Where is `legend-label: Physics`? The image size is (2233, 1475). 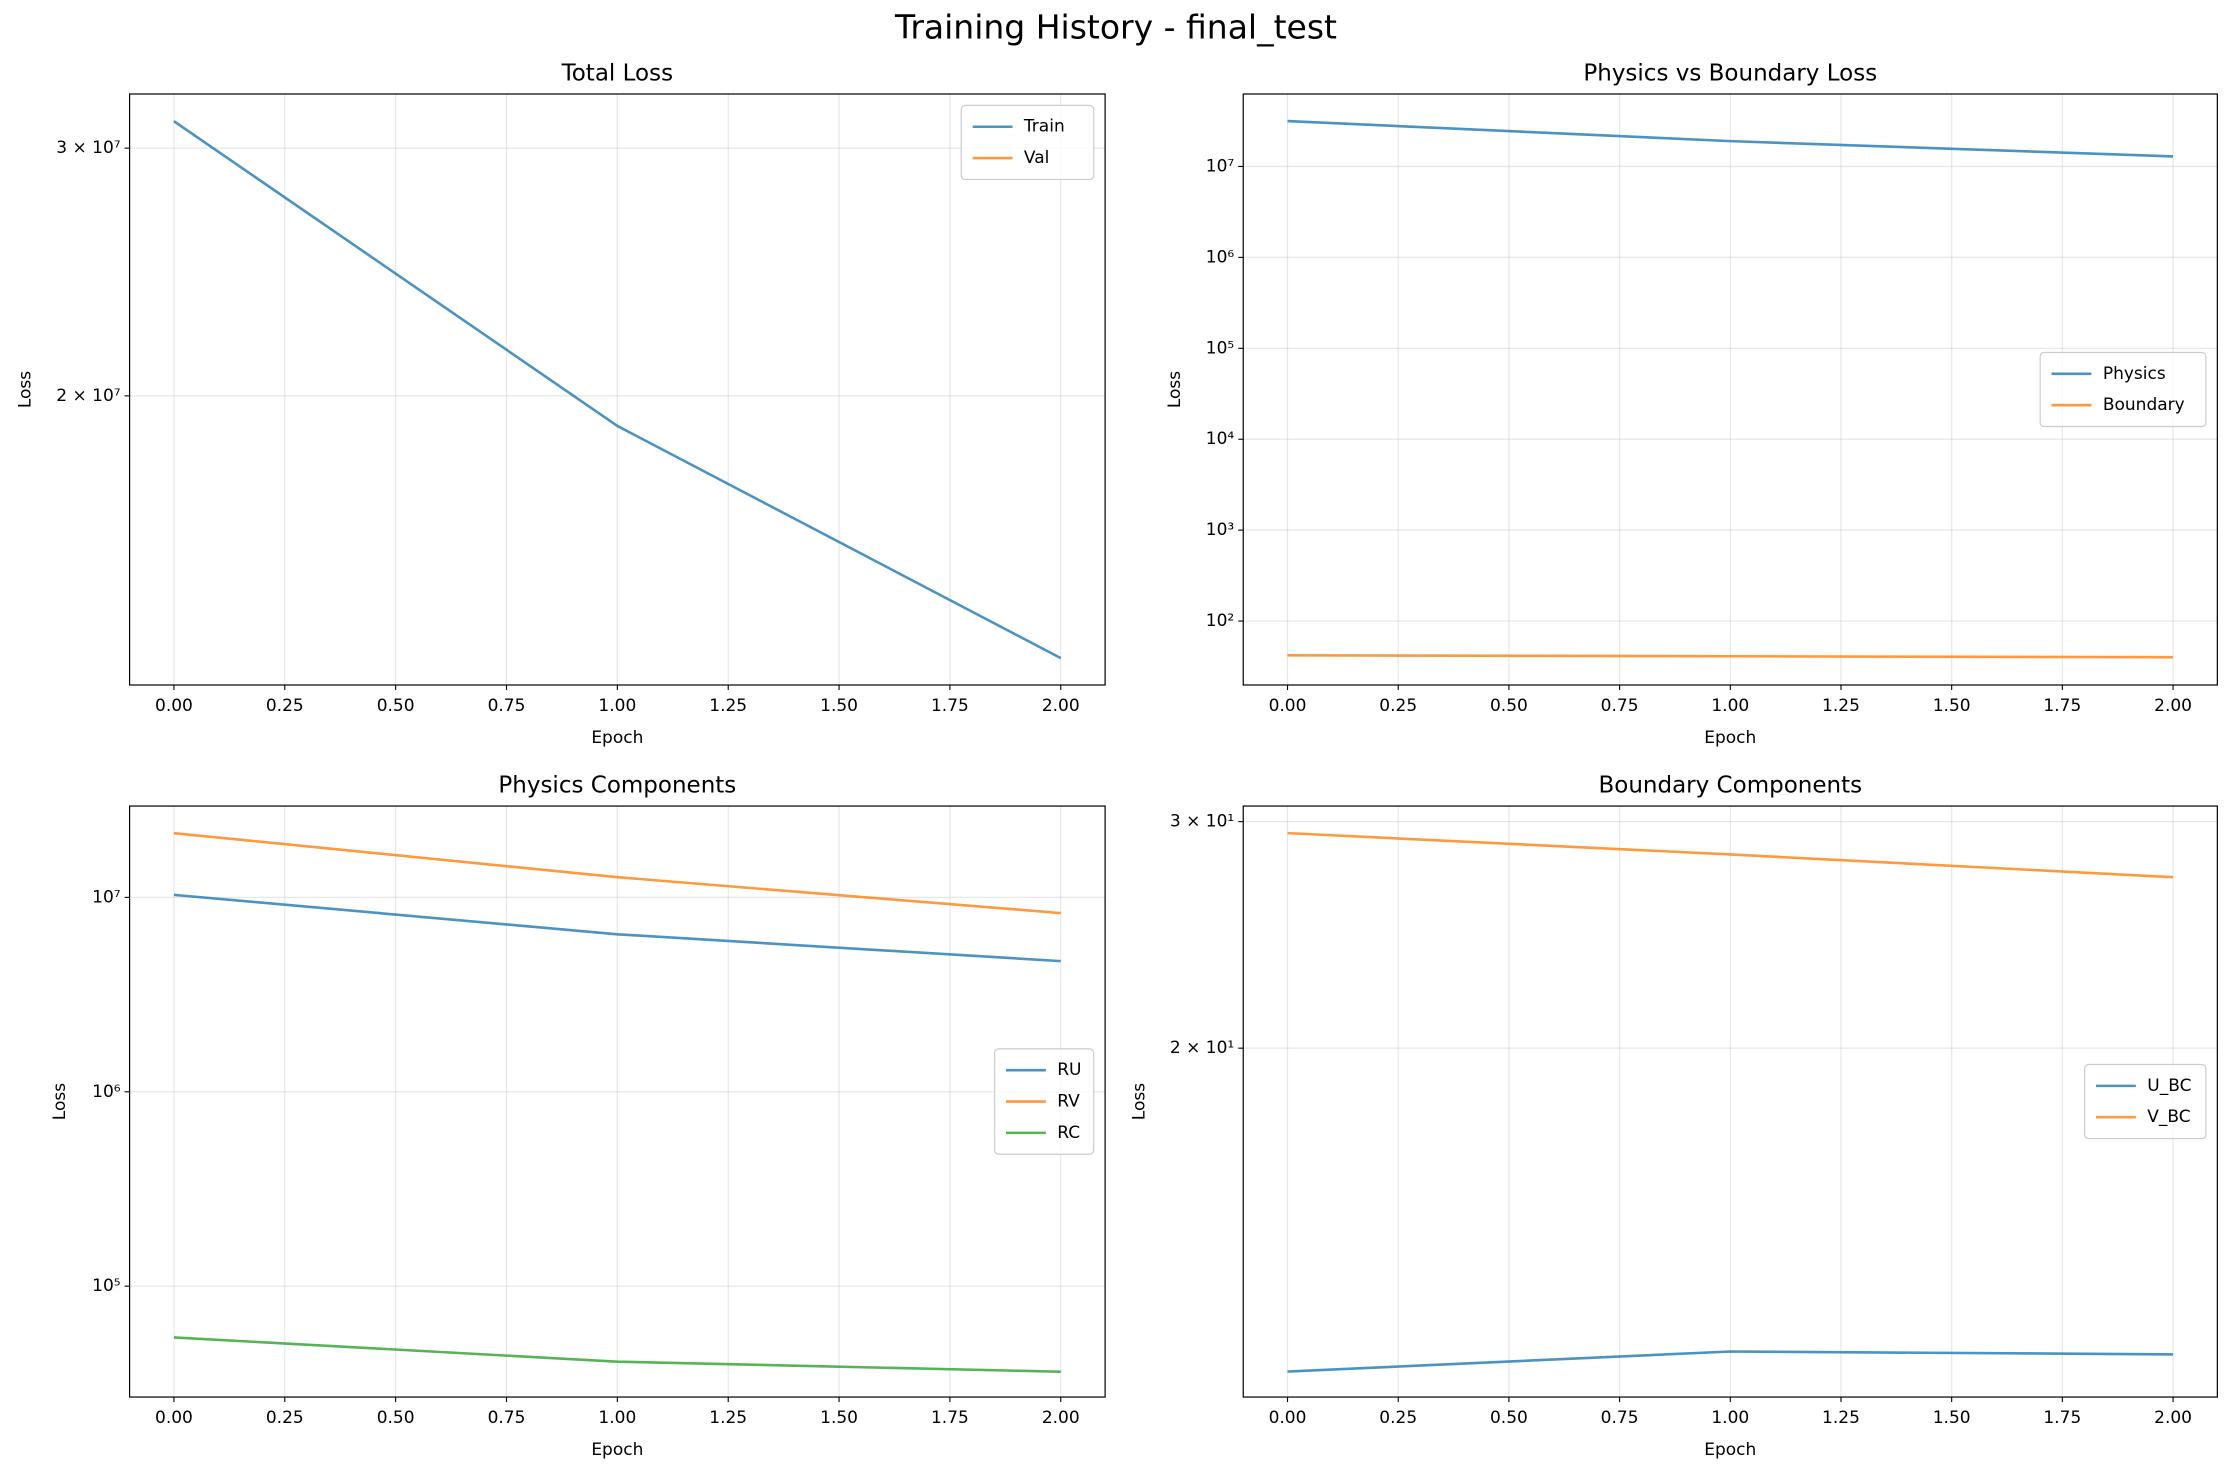 legend-label: Physics is located at coordinates (2134, 374).